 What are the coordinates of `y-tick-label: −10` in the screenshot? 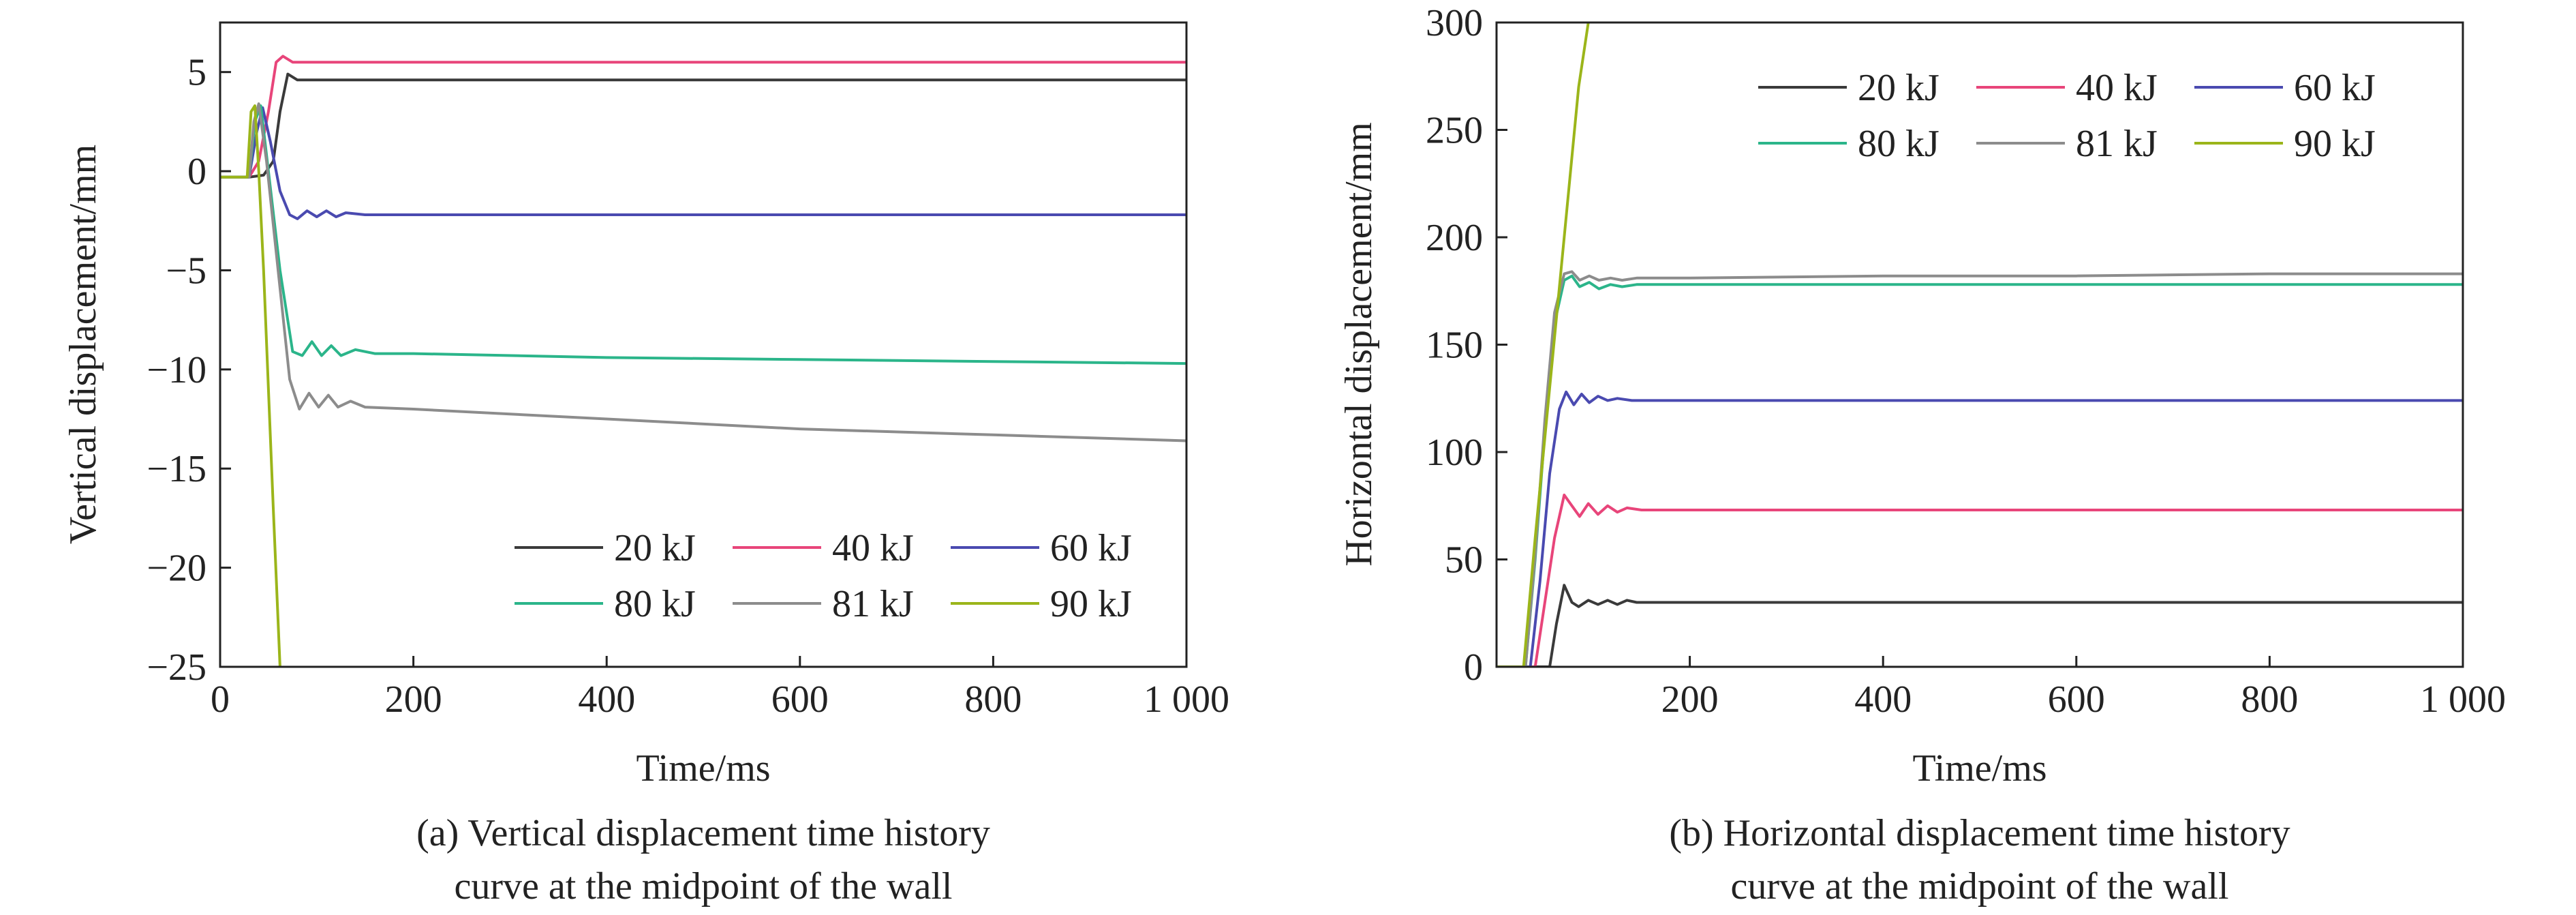 It's located at (176, 370).